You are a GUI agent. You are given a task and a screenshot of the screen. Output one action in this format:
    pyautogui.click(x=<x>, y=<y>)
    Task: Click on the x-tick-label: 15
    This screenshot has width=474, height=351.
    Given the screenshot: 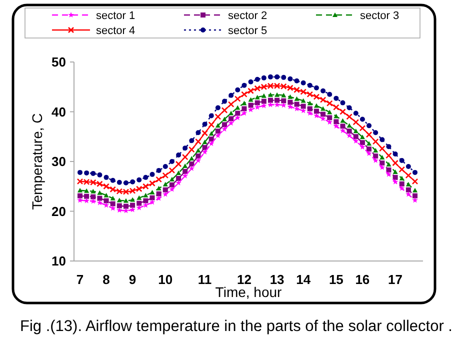 What is the action you would take?
    pyautogui.click(x=336, y=279)
    